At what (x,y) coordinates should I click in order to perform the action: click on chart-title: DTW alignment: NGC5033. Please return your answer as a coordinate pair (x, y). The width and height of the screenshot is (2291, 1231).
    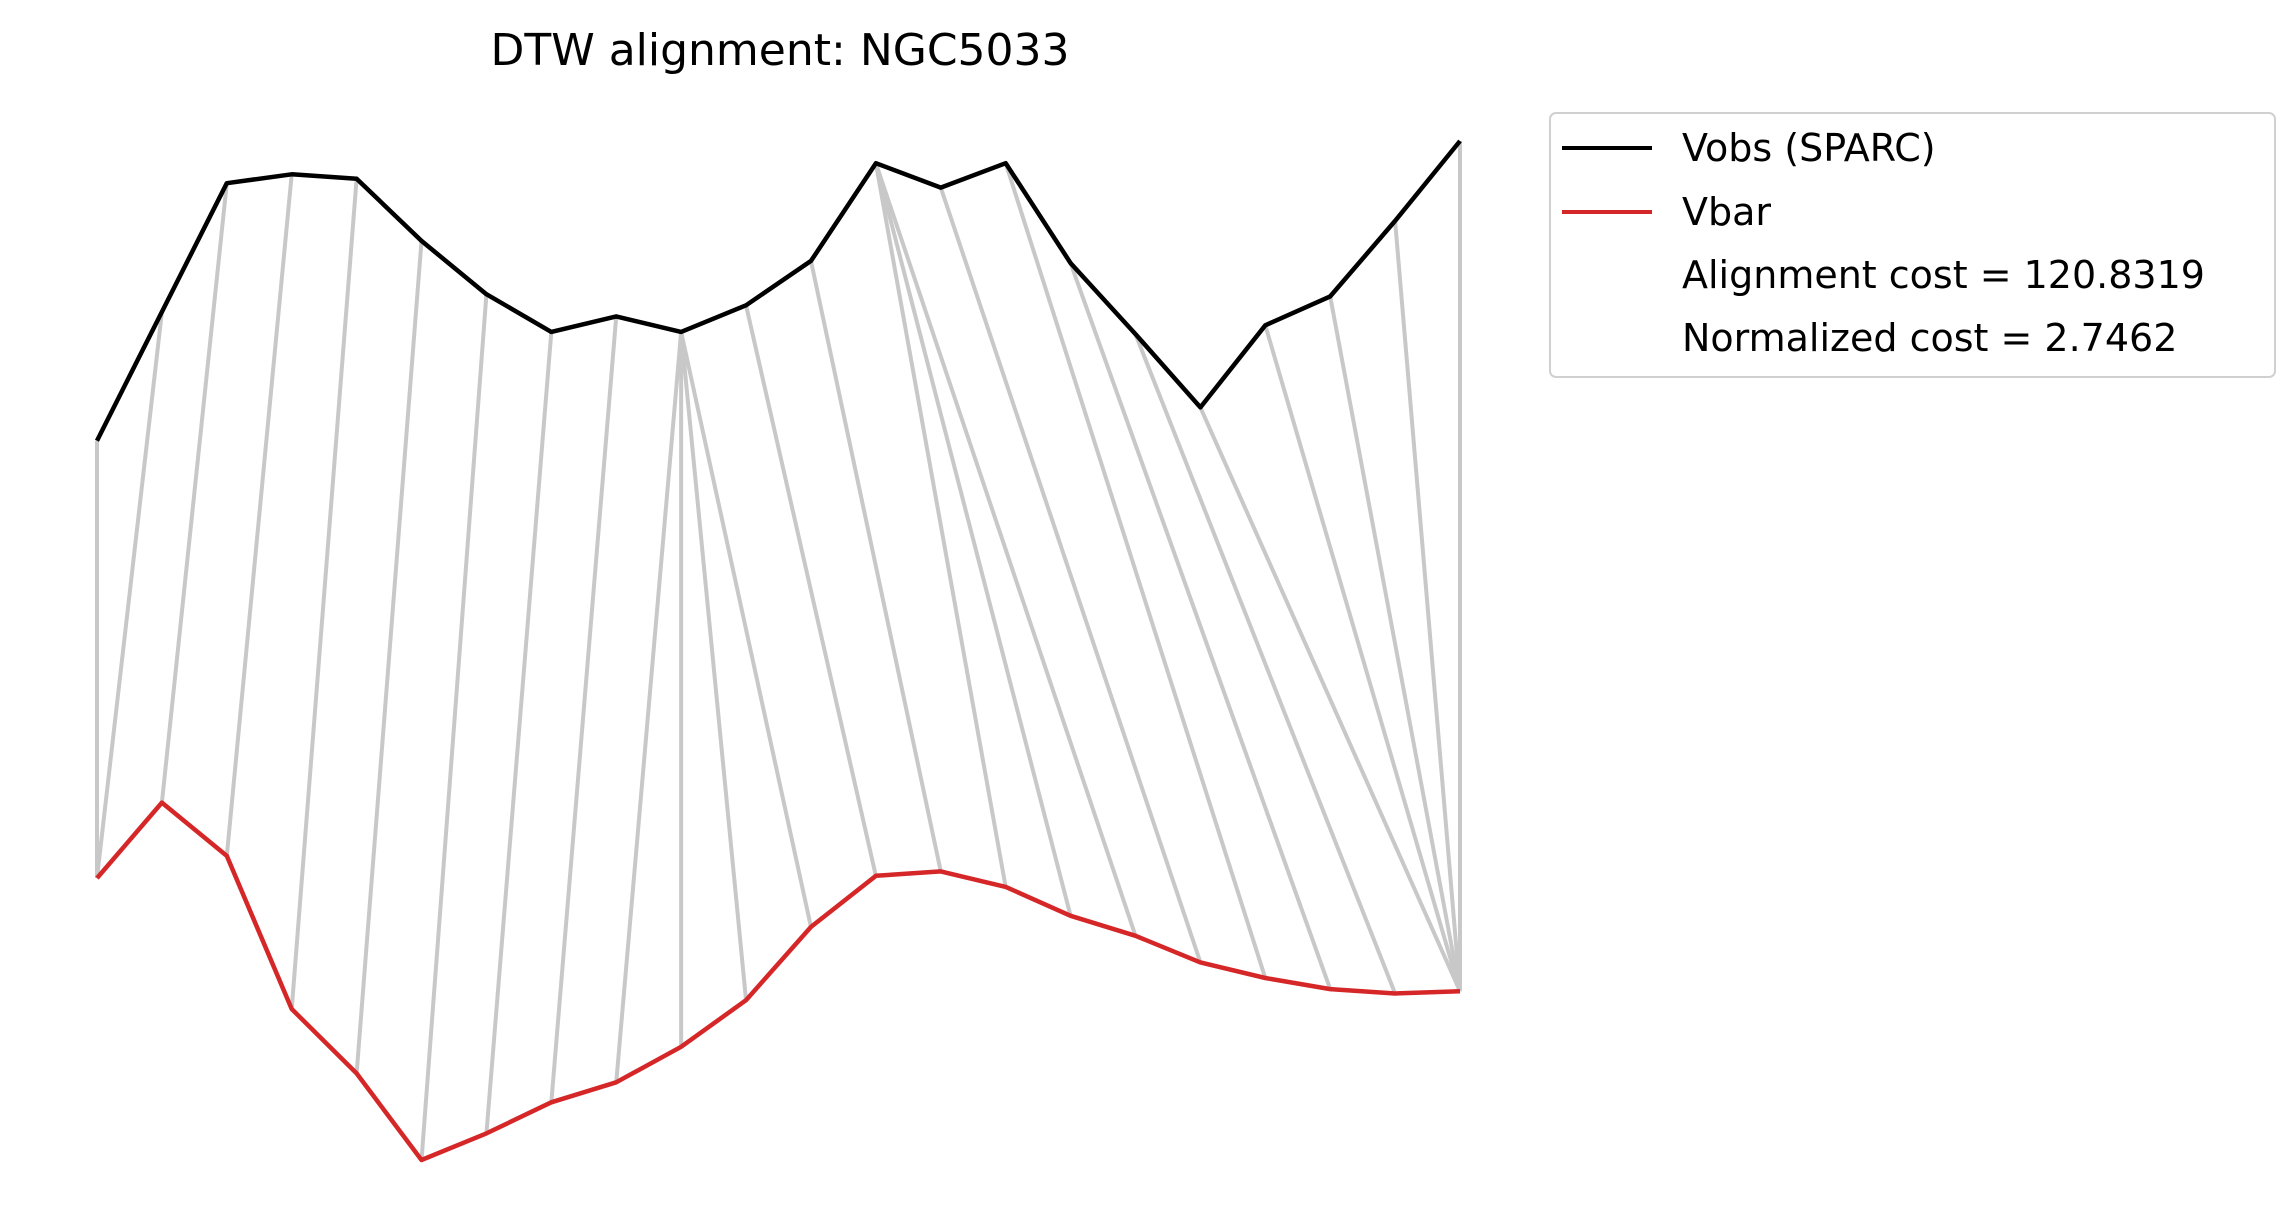
    Looking at the image, I should click on (779, 50).